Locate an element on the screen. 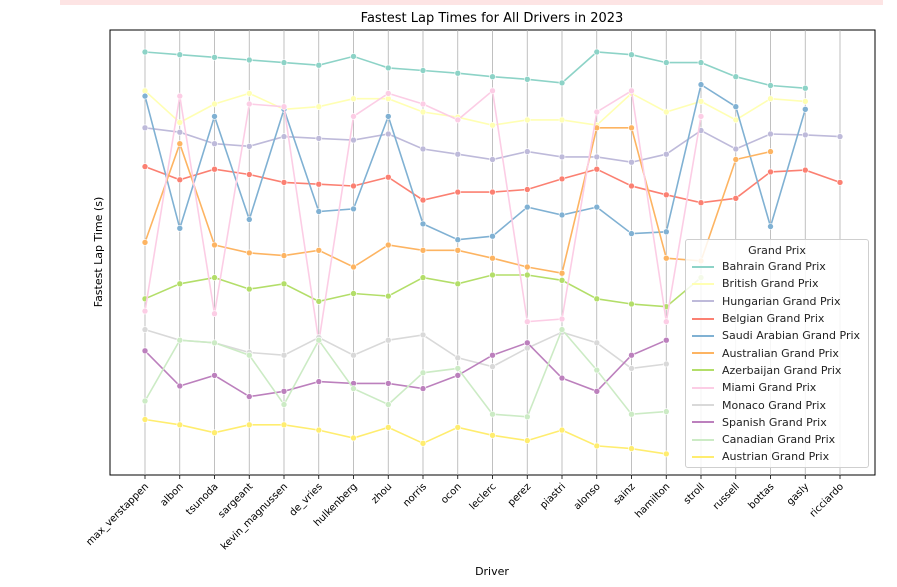 Image resolution: width=897 pixels, height=587 pixels. legend-entry: Saudi Arabian Grand Prix is located at coordinates (777, 335).